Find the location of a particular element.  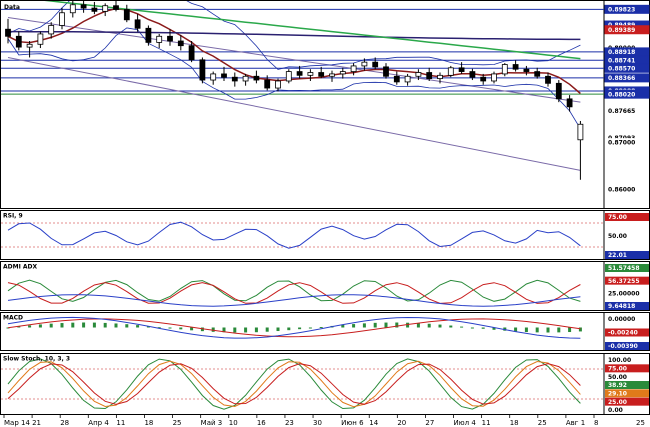

rsi-label-box is located at coordinates (627, 217).